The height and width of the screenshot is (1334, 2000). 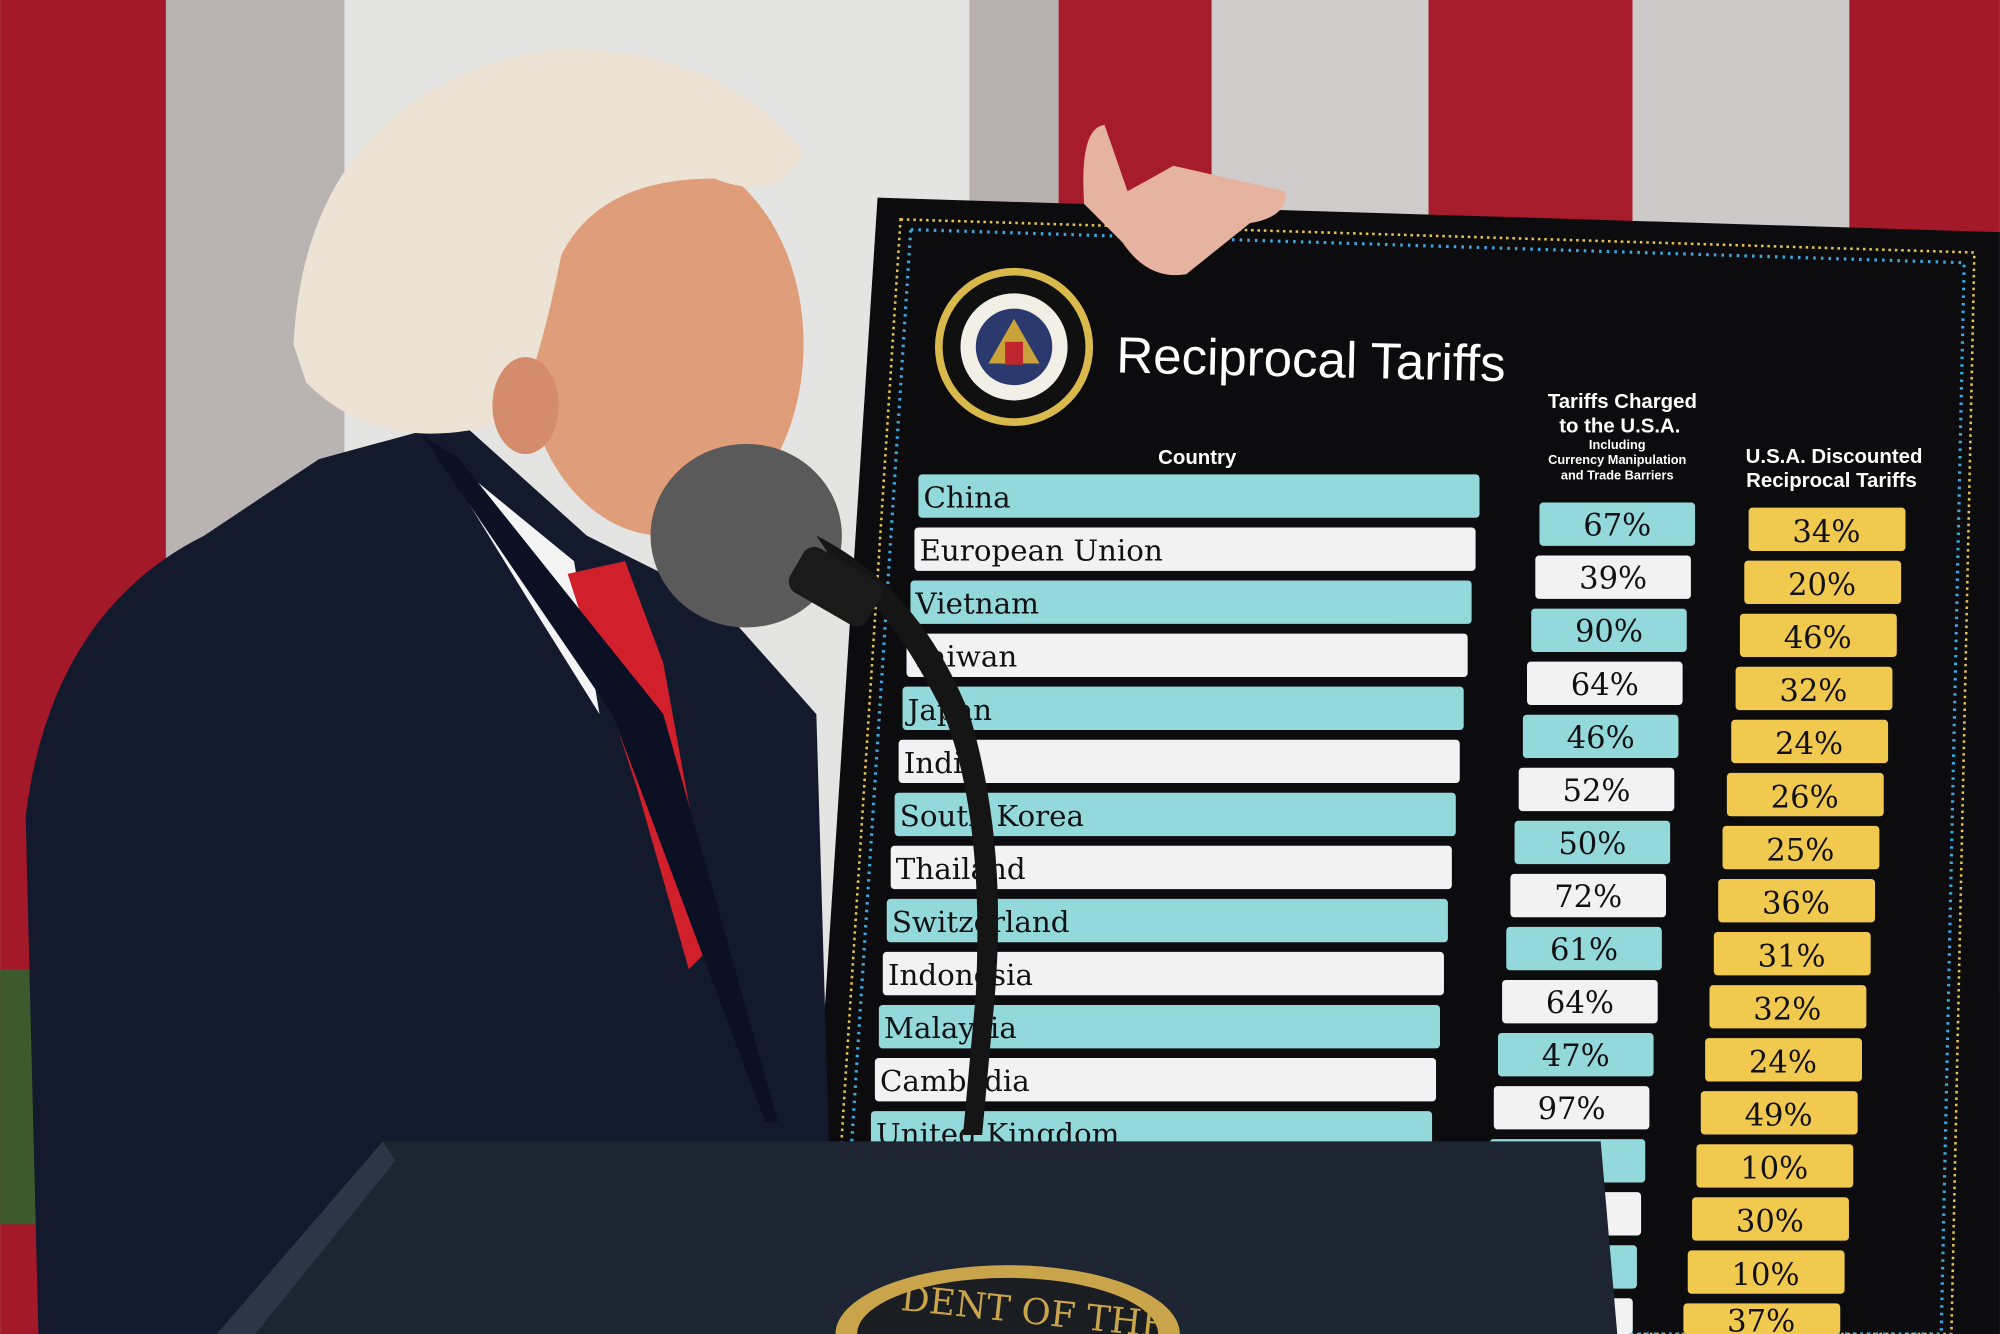 I want to click on reciprocal-value: 20%, so click(x=1822, y=585).